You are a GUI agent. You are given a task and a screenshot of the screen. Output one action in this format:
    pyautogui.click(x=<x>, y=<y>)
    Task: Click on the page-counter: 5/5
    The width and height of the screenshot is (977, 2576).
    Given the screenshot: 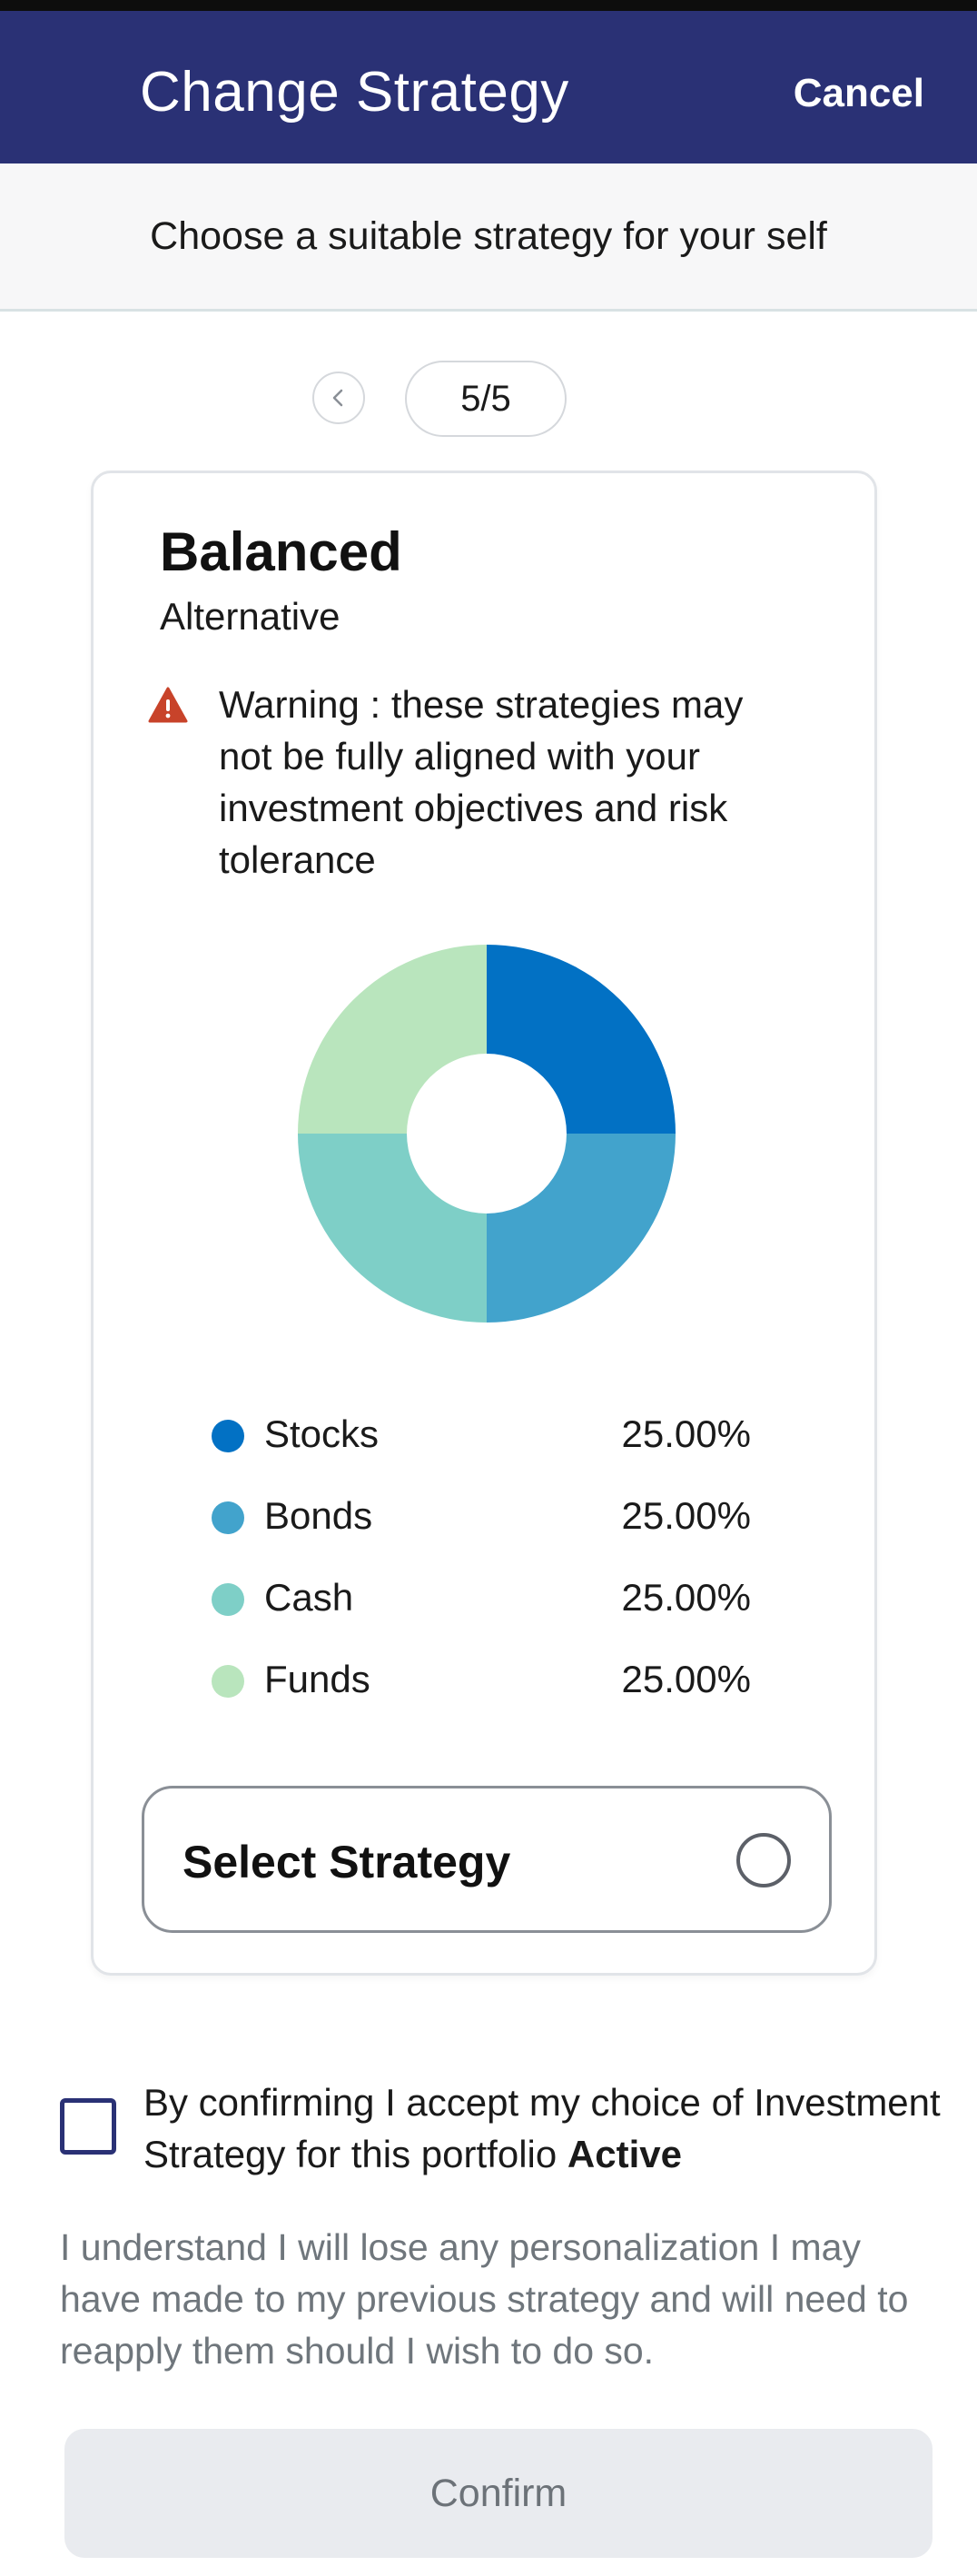 What is the action you would take?
    pyautogui.click(x=486, y=399)
    